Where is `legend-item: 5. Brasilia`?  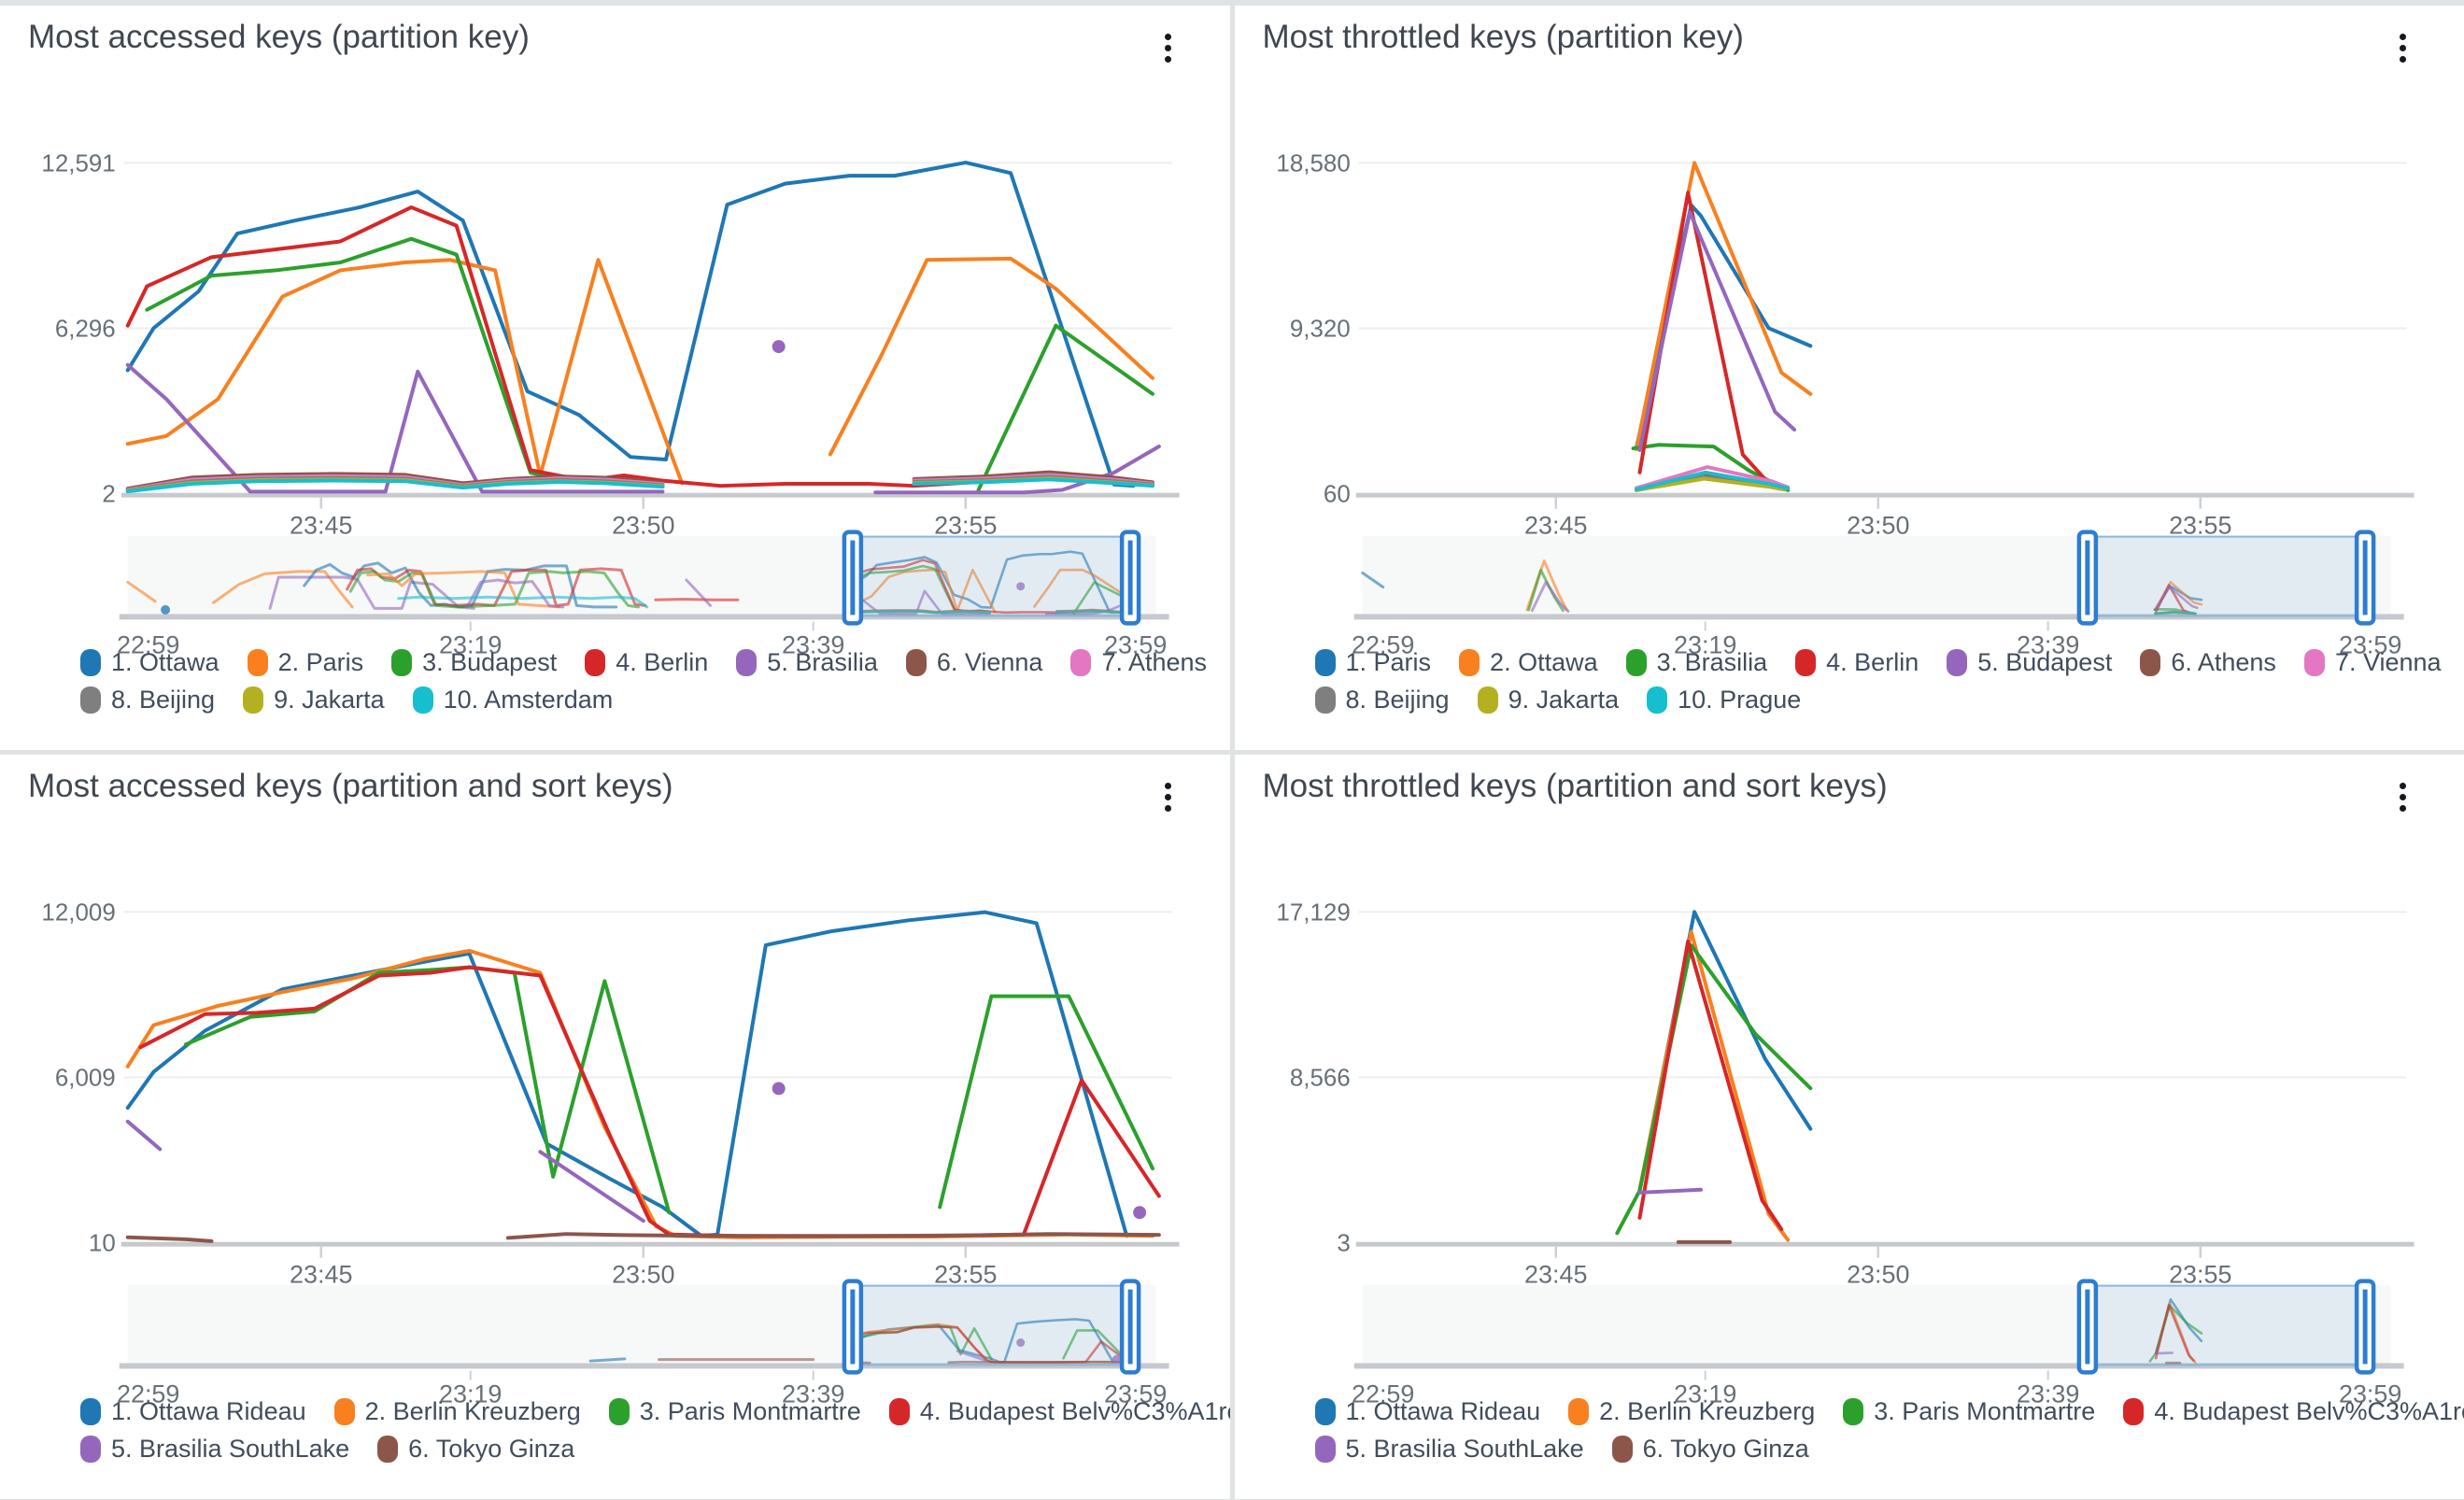
legend-item: 5. Brasilia is located at coordinates (807, 662).